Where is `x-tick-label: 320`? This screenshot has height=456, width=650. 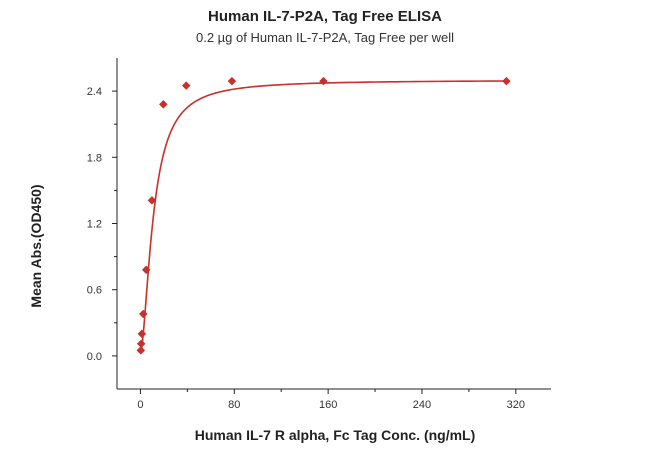
x-tick-label: 320 is located at coordinates (516, 405).